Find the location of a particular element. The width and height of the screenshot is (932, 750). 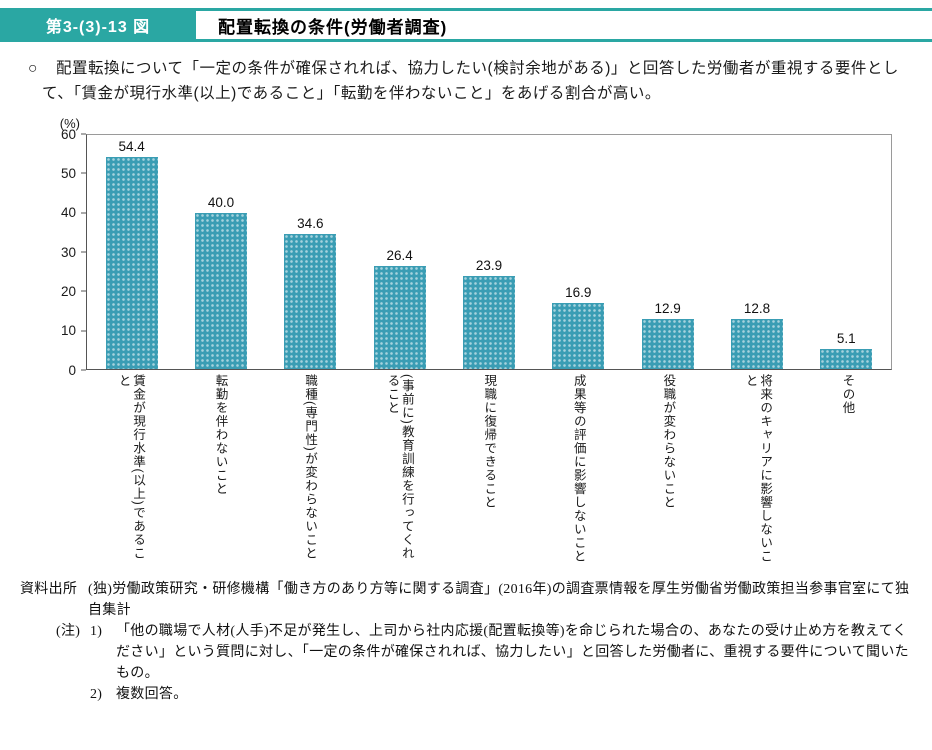

category-label: (事前に)教育訓練を行ってくれること is located at coordinates (400, 471).